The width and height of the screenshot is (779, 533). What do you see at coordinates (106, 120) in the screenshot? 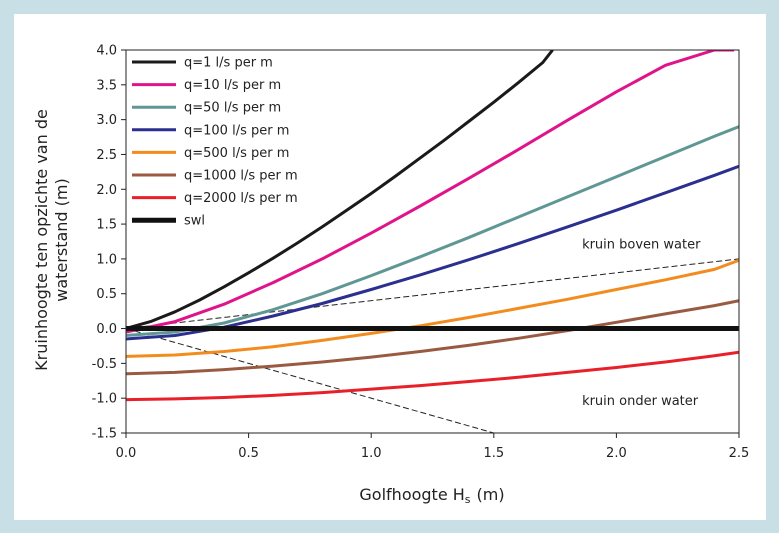
I see `y-tick-label: 3.0` at bounding box center [106, 120].